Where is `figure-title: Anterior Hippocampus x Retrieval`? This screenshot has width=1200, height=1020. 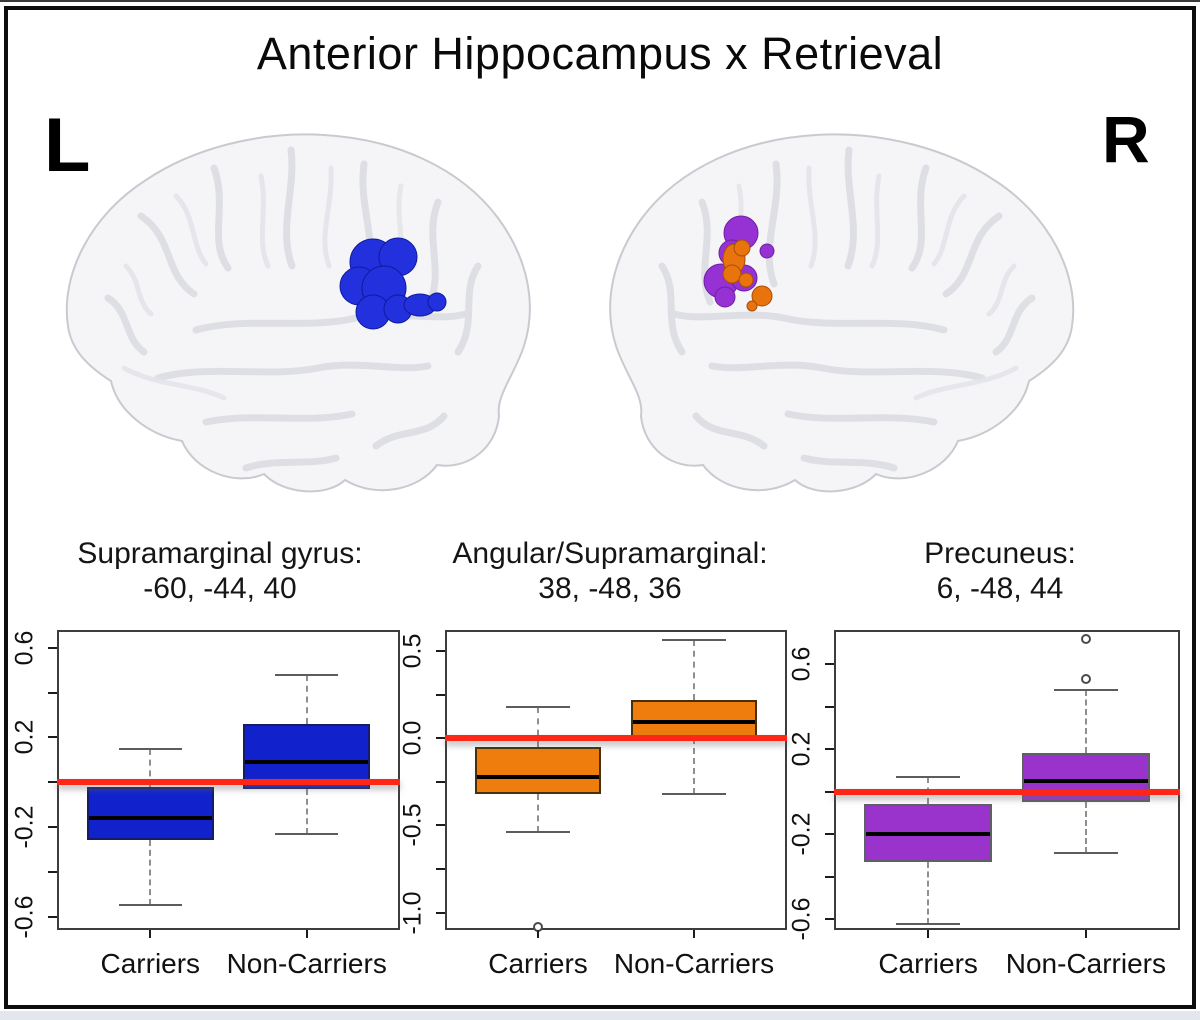
figure-title: Anterior Hippocampus x Retrieval is located at coordinates (600, 53).